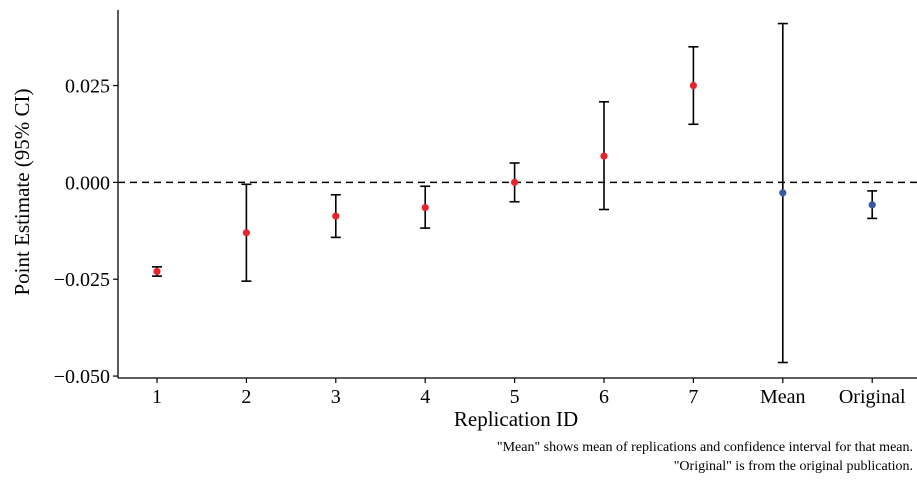 Image resolution: width=917 pixels, height=486 pixels. I want to click on y-tick-label: 0.025, so click(87, 87).